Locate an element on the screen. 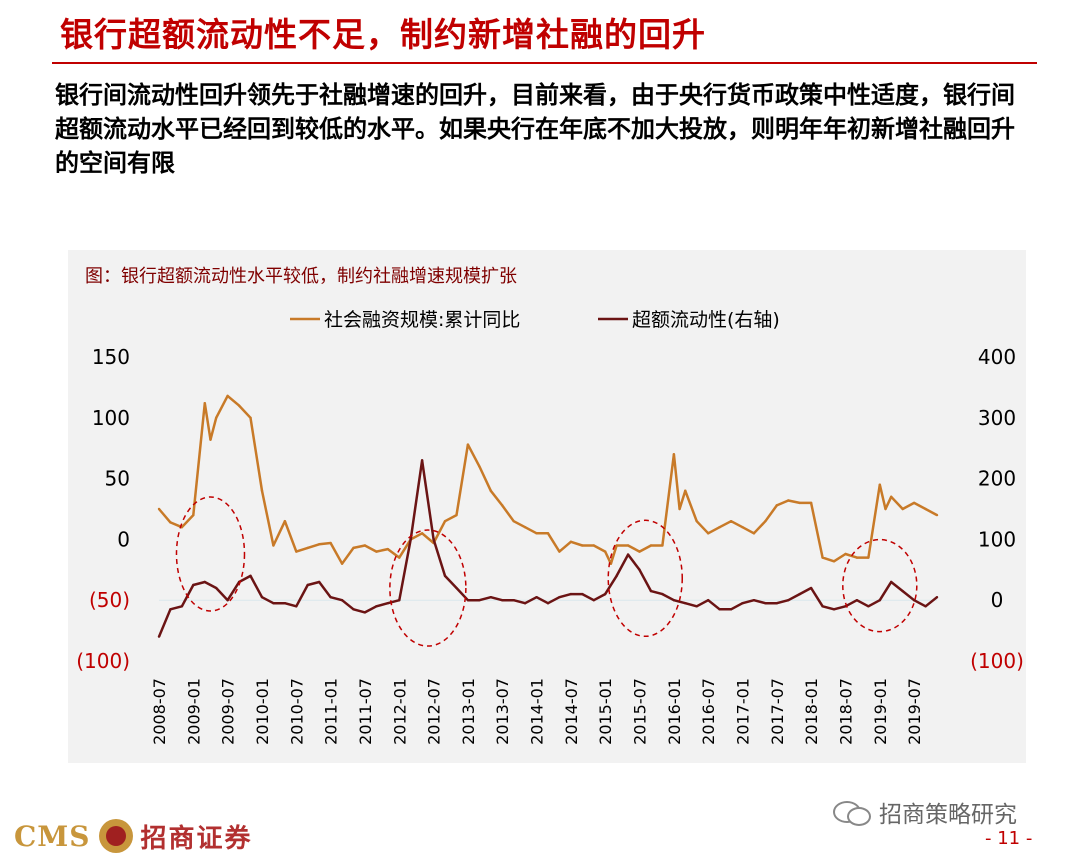 This screenshot has width=1080, height=860. slide-title: 银行超额流动性不足，制约新增社融的回升 is located at coordinates (383, 34).